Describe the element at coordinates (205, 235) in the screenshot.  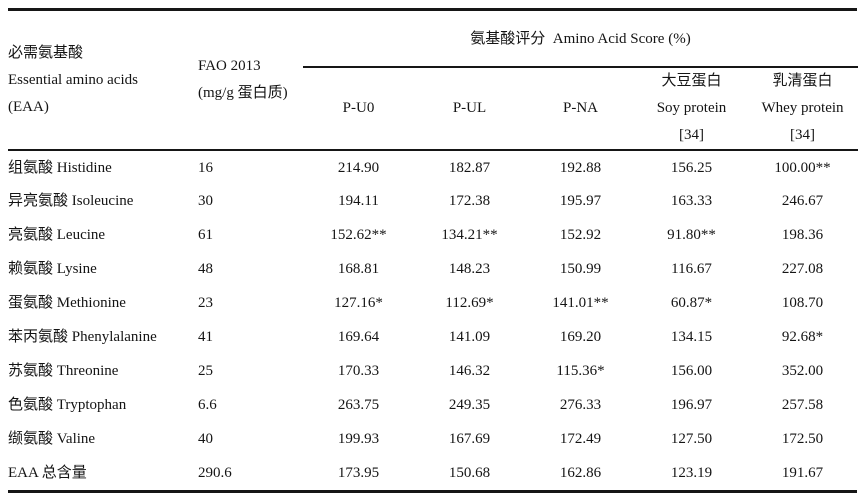
I see `fao-value-cell: 61` at that location.